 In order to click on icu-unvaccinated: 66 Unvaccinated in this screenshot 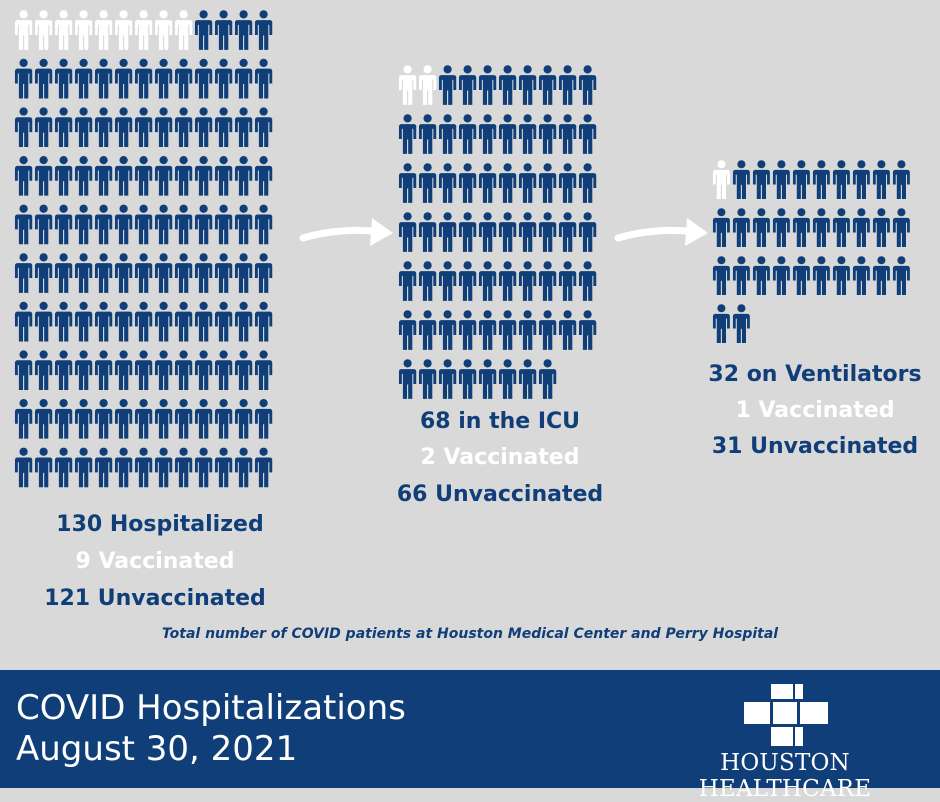, I will do `click(500, 494)`.